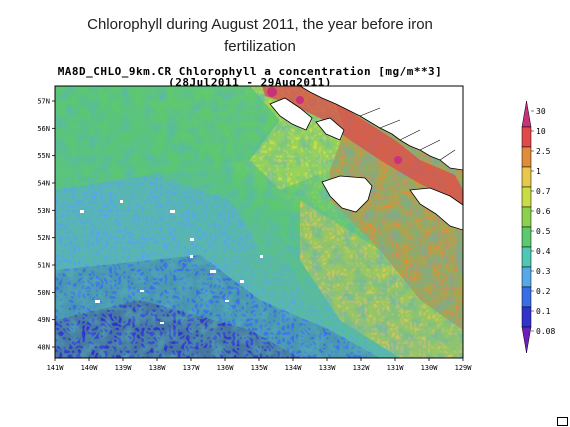 The width and height of the screenshot is (570, 427). I want to click on lat-tick-label: 56N, so click(43, 129).